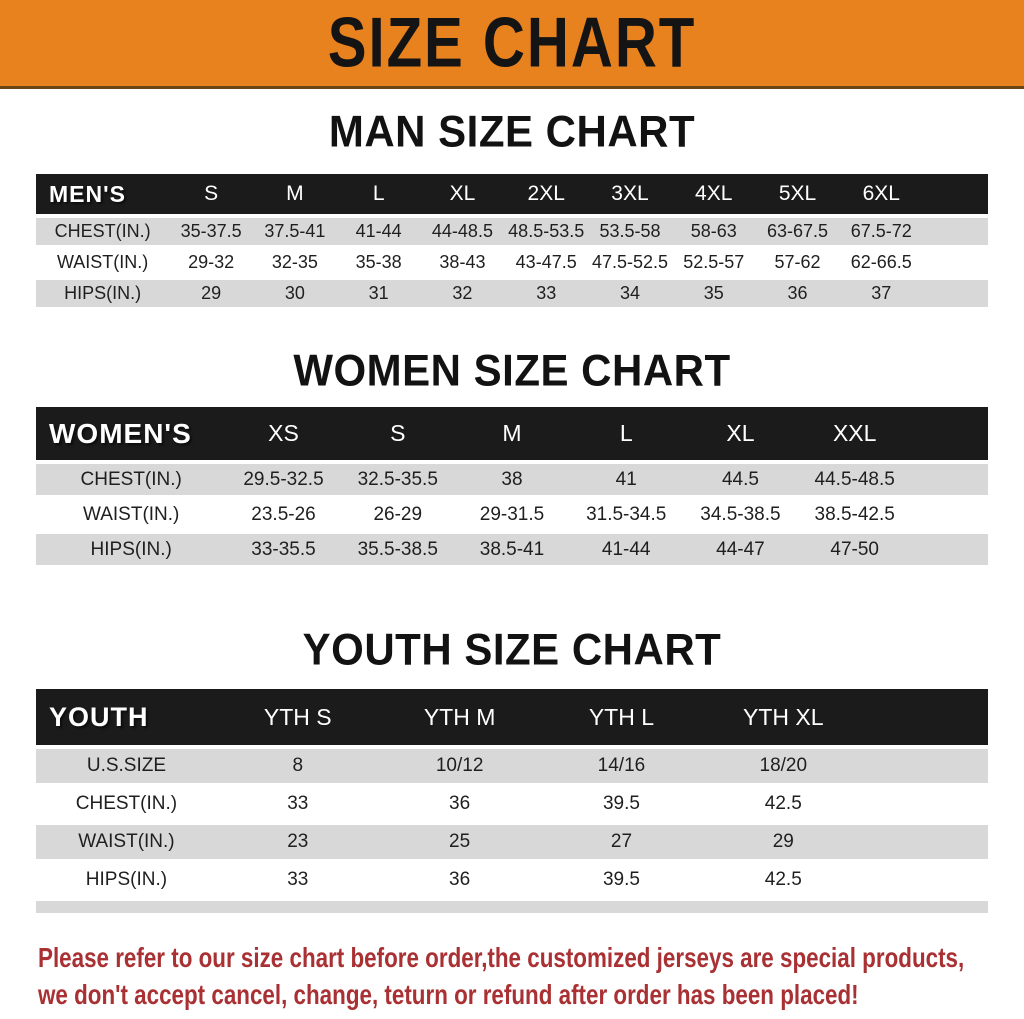 The height and width of the screenshot is (1019, 1024). What do you see at coordinates (397, 514) in the screenshot?
I see `size-value: 26-29` at bounding box center [397, 514].